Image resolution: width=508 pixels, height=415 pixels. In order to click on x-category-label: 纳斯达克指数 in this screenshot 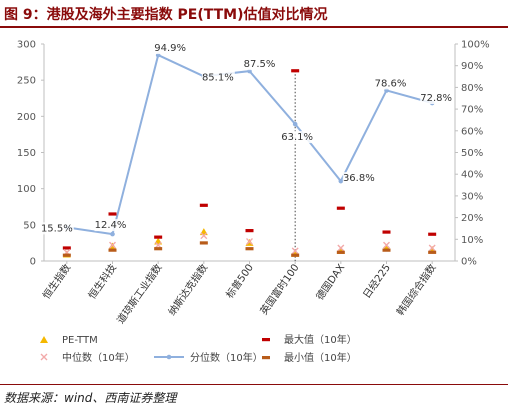, I will do `click(187, 289)`.